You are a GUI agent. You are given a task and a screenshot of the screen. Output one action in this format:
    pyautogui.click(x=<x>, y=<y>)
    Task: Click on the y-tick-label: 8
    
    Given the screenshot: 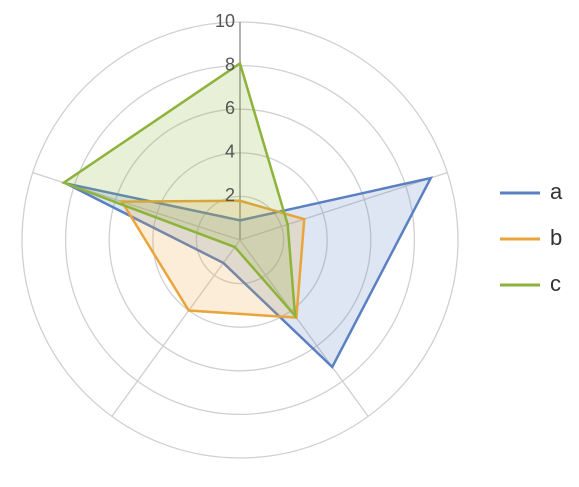 What is the action you would take?
    pyautogui.click(x=230, y=64)
    